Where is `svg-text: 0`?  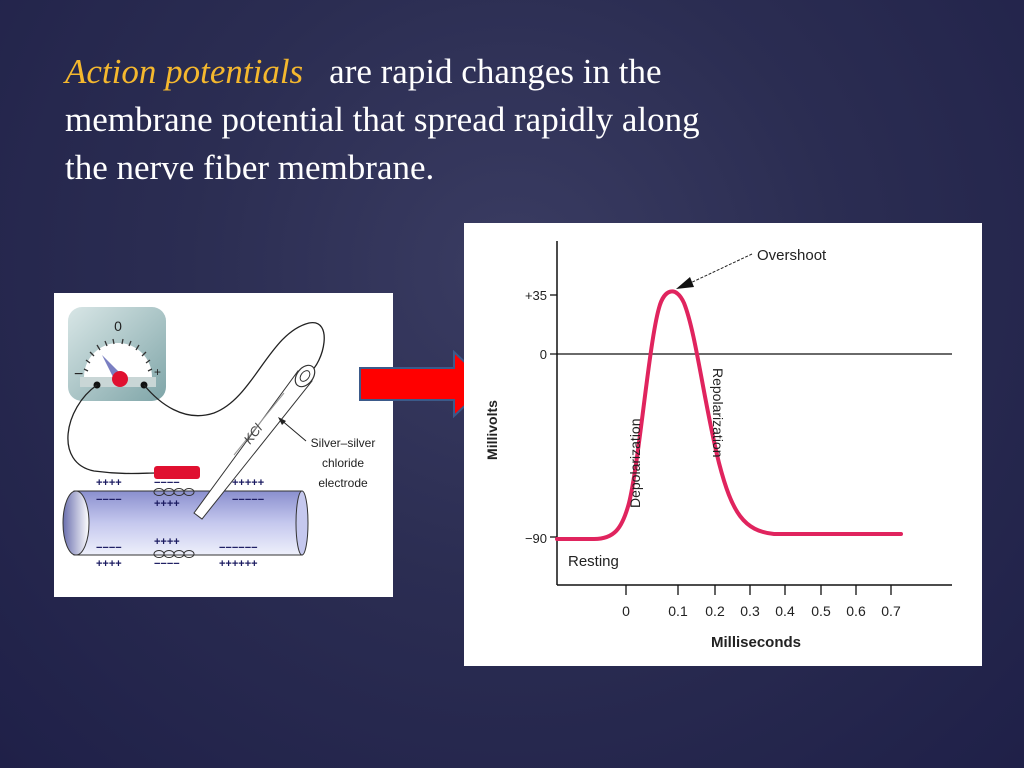 svg-text: 0 is located at coordinates (626, 611).